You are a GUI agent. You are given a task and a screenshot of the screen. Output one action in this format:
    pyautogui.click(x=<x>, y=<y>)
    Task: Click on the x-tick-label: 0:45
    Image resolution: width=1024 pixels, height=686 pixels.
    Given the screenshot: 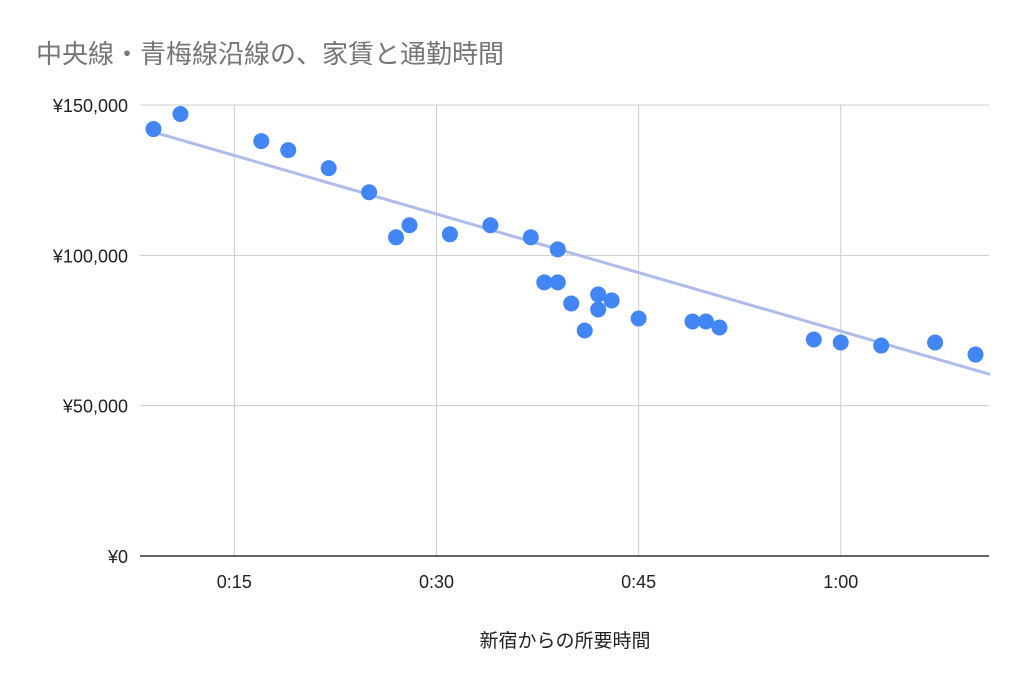 What is the action you would take?
    pyautogui.click(x=638, y=582)
    